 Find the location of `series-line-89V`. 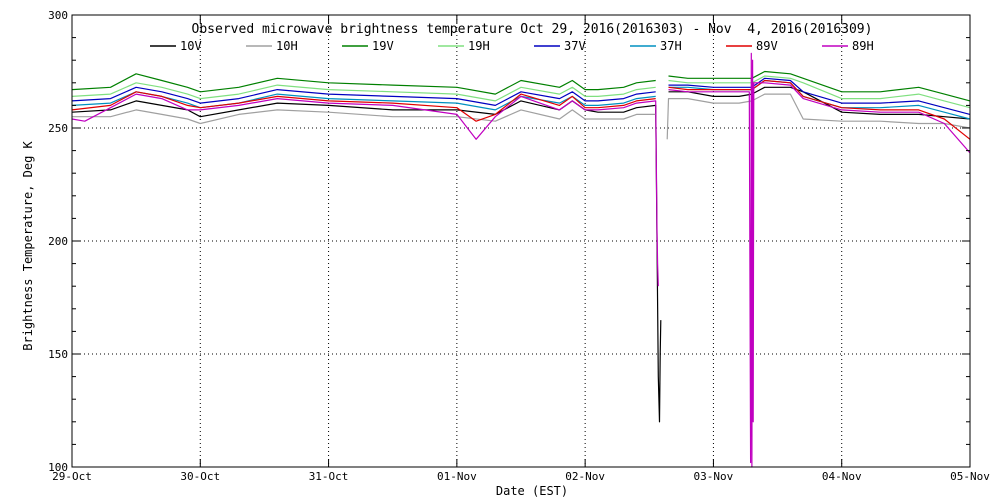

series-line-89V is located at coordinates (521, 109).